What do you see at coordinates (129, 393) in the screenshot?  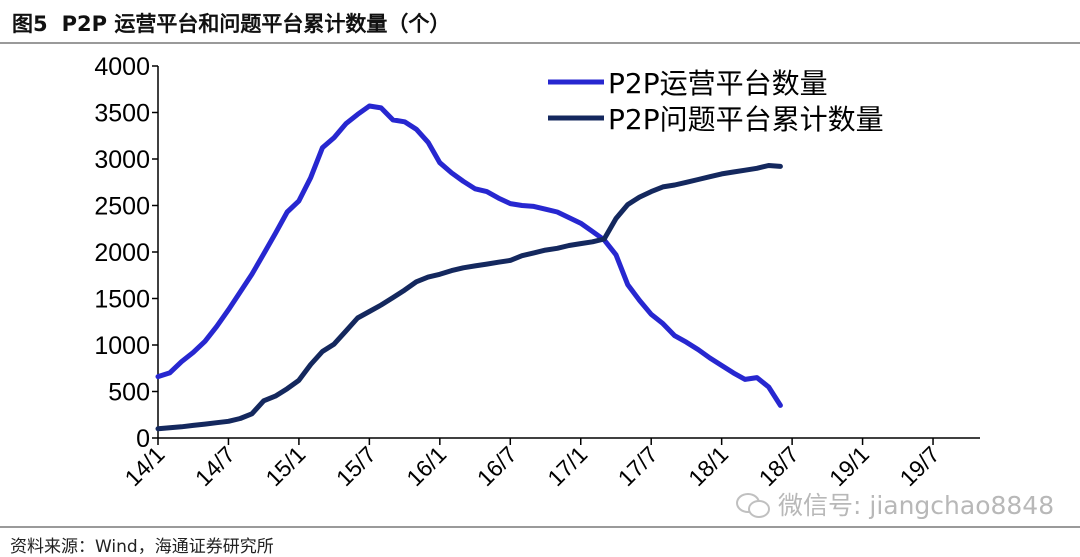 I see `y-tick-label: 500` at bounding box center [129, 393].